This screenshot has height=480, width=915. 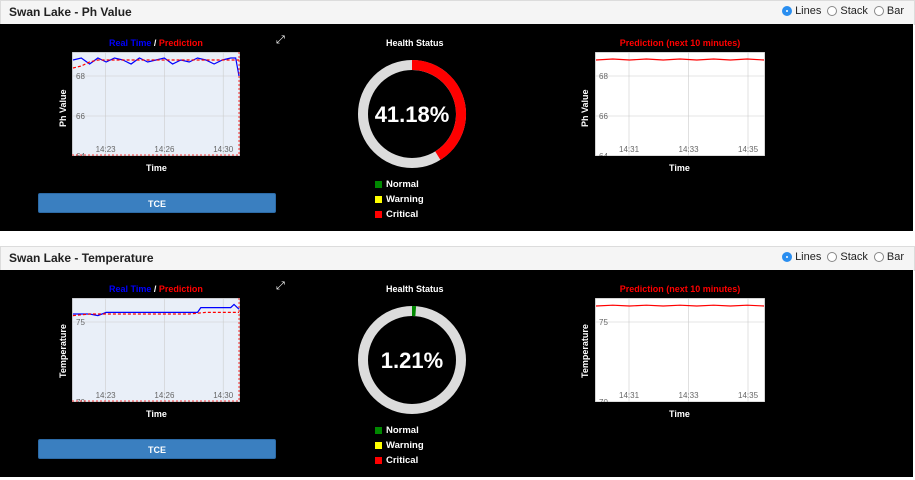 I want to click on realtime-chart: 14:23 14:26 14:30 68 66 64, so click(x=156, y=104).